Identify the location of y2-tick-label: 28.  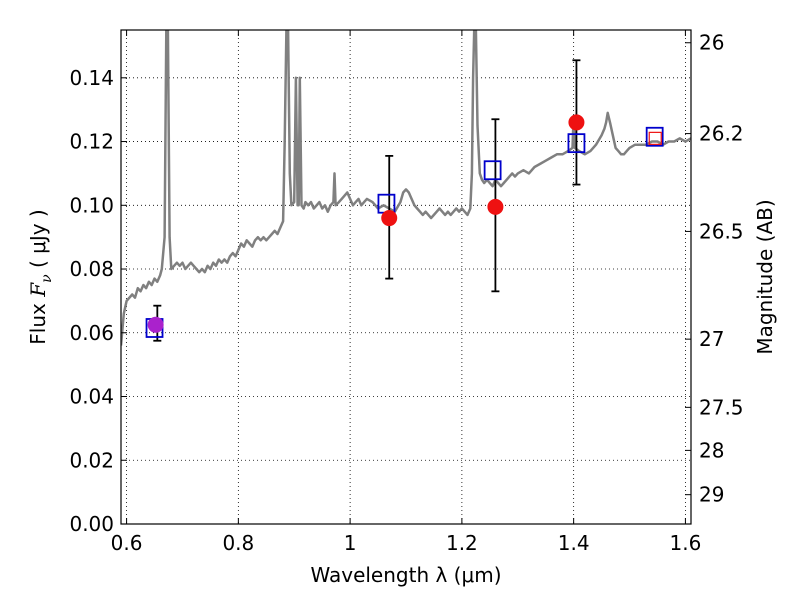
(711, 450).